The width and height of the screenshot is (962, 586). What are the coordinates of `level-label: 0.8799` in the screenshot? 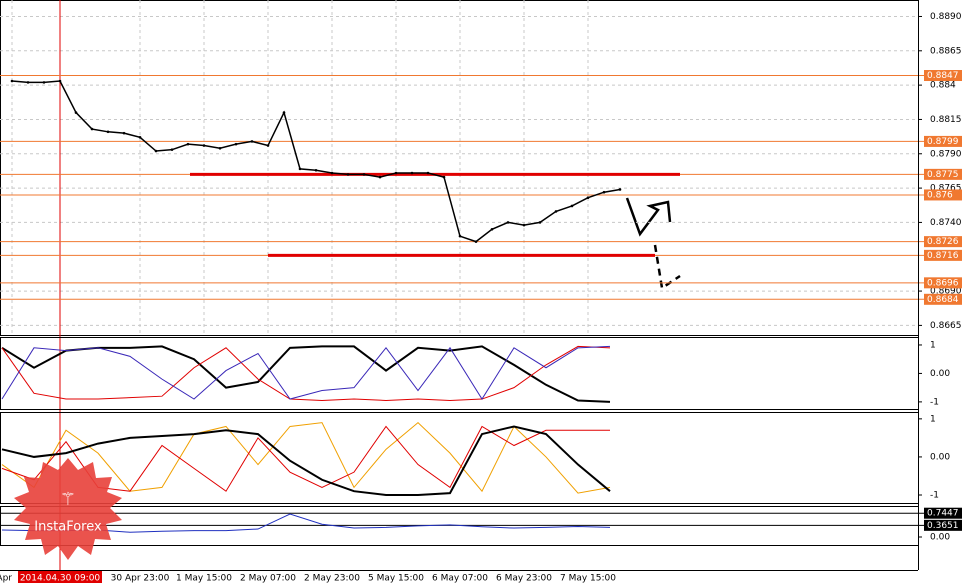 It's located at (943, 142).